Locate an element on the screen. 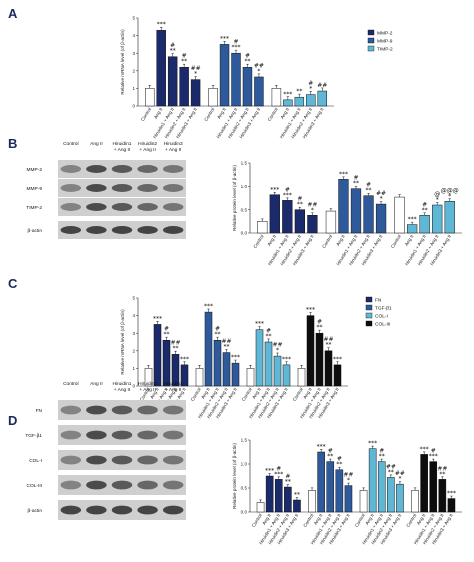  y-tick-label: 2 is located at coordinates (133, 350).